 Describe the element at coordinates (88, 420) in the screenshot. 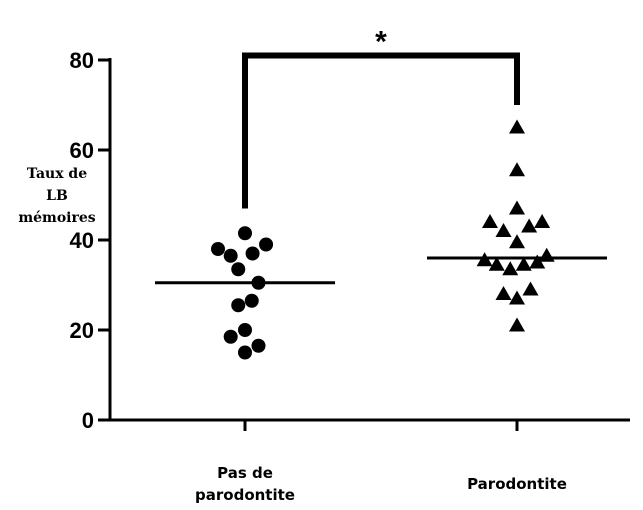

I see `y-tick-label: 0` at that location.